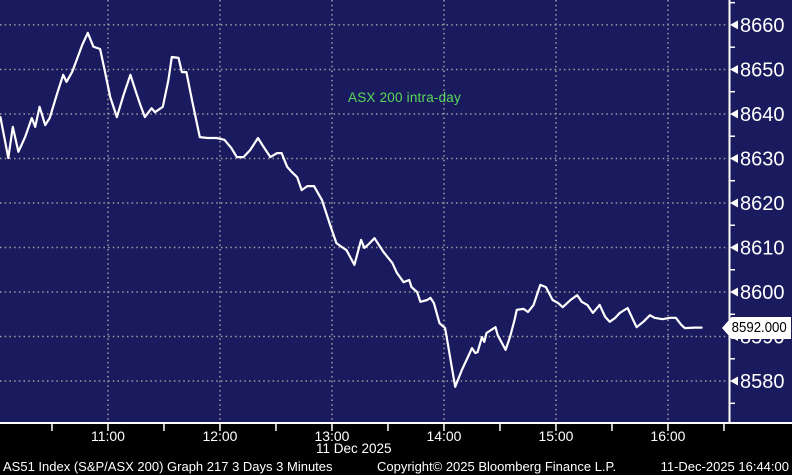 The image size is (792, 475). Describe the element at coordinates (762, 249) in the screenshot. I see `y-tick-label: 8610` at that location.